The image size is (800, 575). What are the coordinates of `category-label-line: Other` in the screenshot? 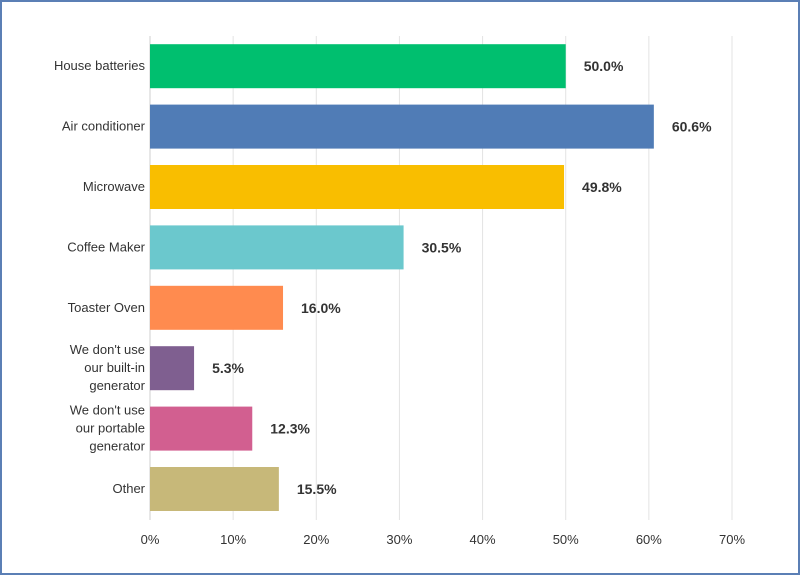 It's located at (128, 488).